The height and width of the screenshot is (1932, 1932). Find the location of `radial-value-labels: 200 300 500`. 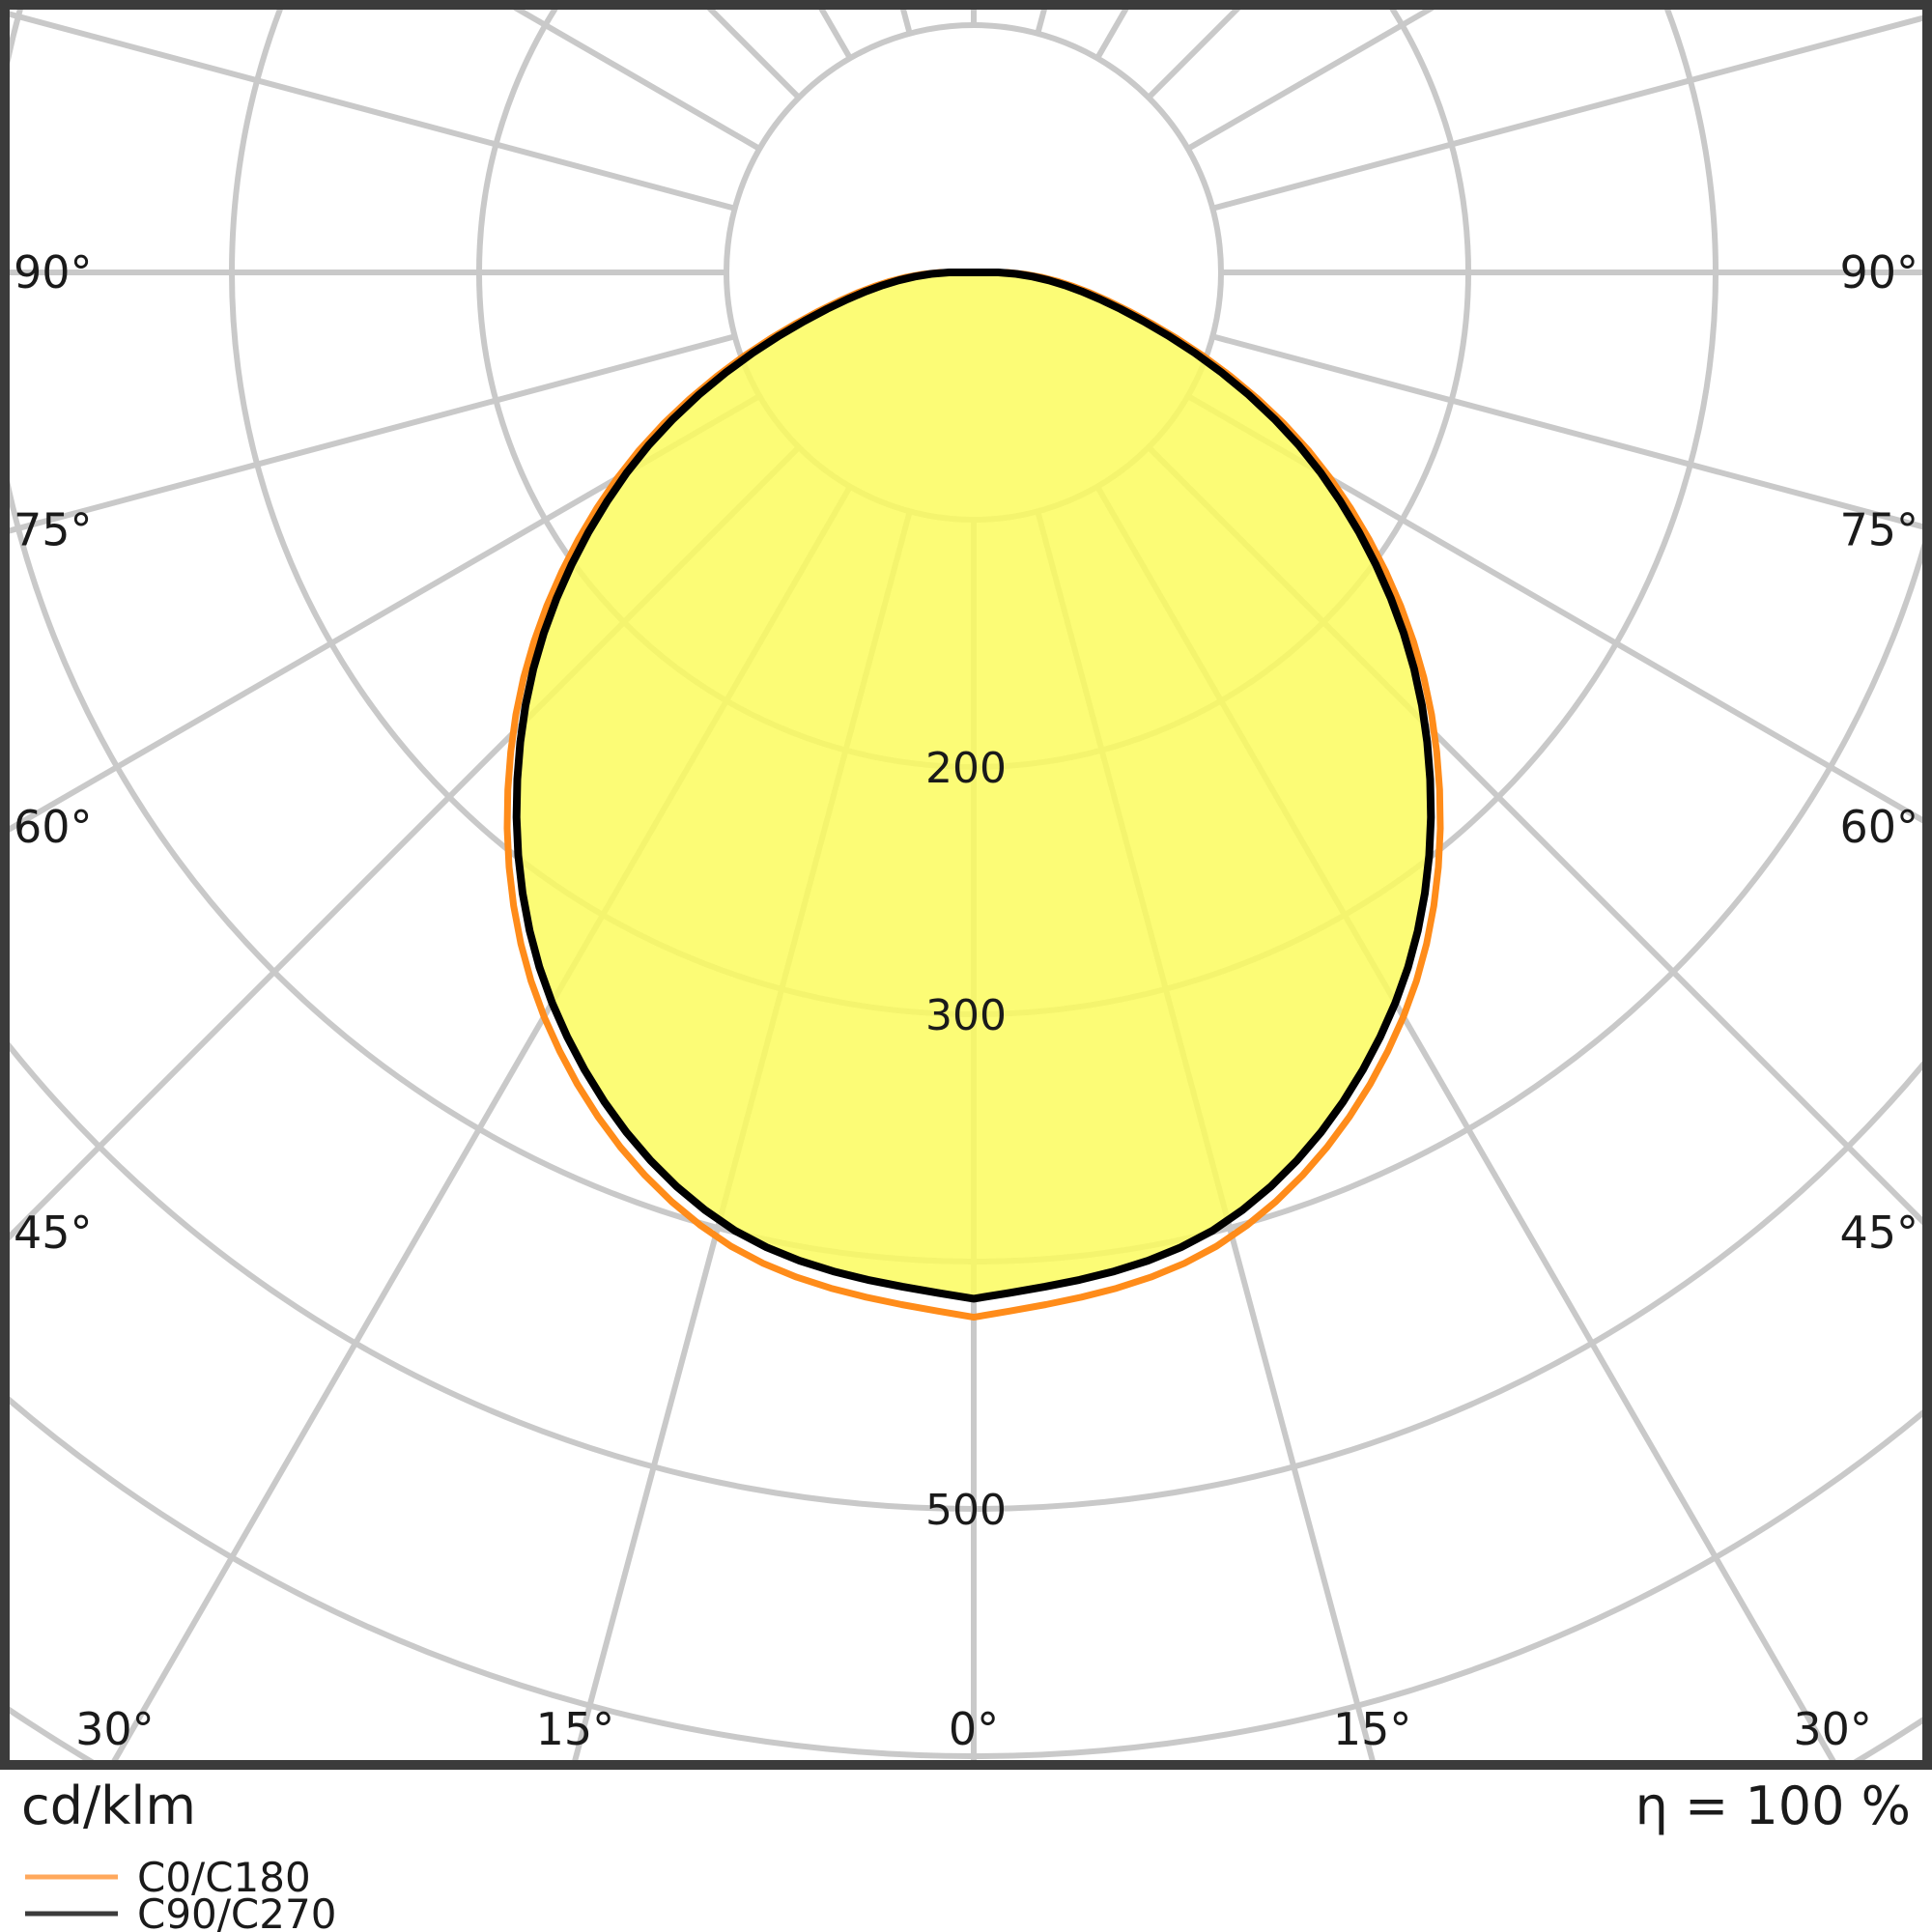

radial-value-labels: 200 300 500 is located at coordinates (966, 1139).